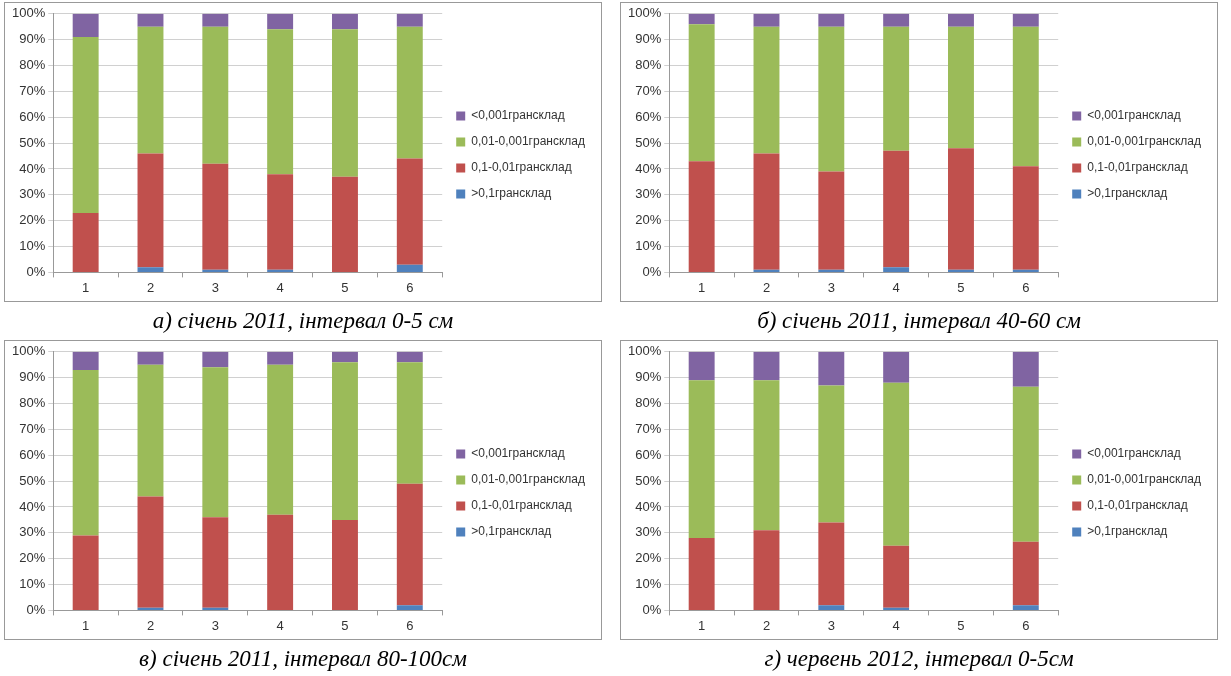  I want to click on text: г) червень 2012, інтервал 0-5см, so click(919, 659).